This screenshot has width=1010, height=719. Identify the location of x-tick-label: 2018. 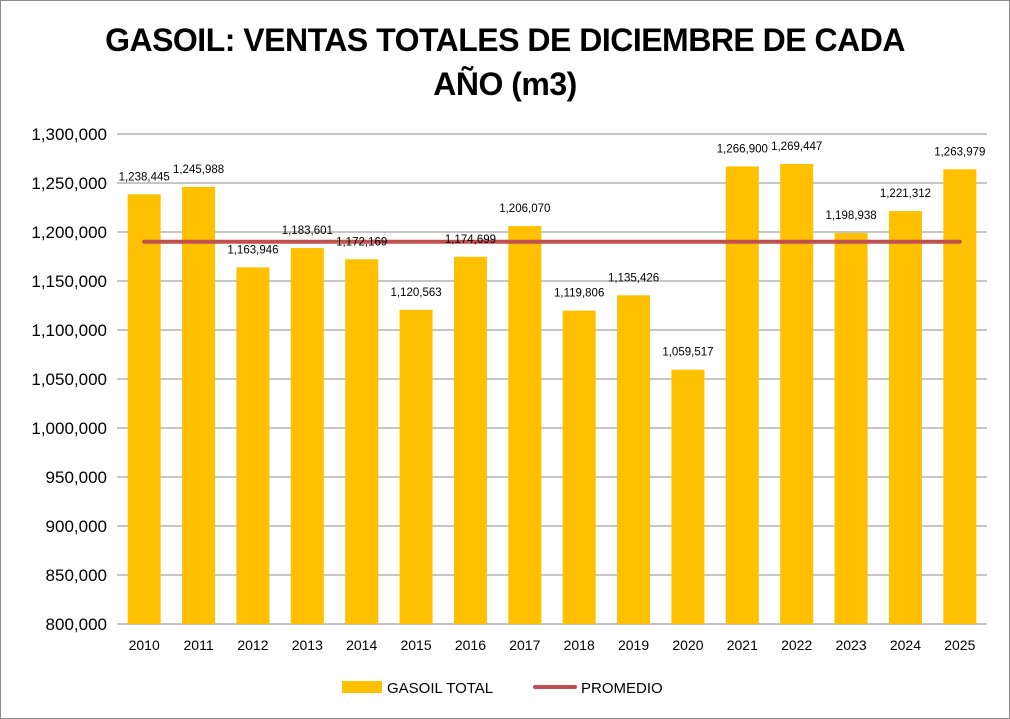
(579, 645).